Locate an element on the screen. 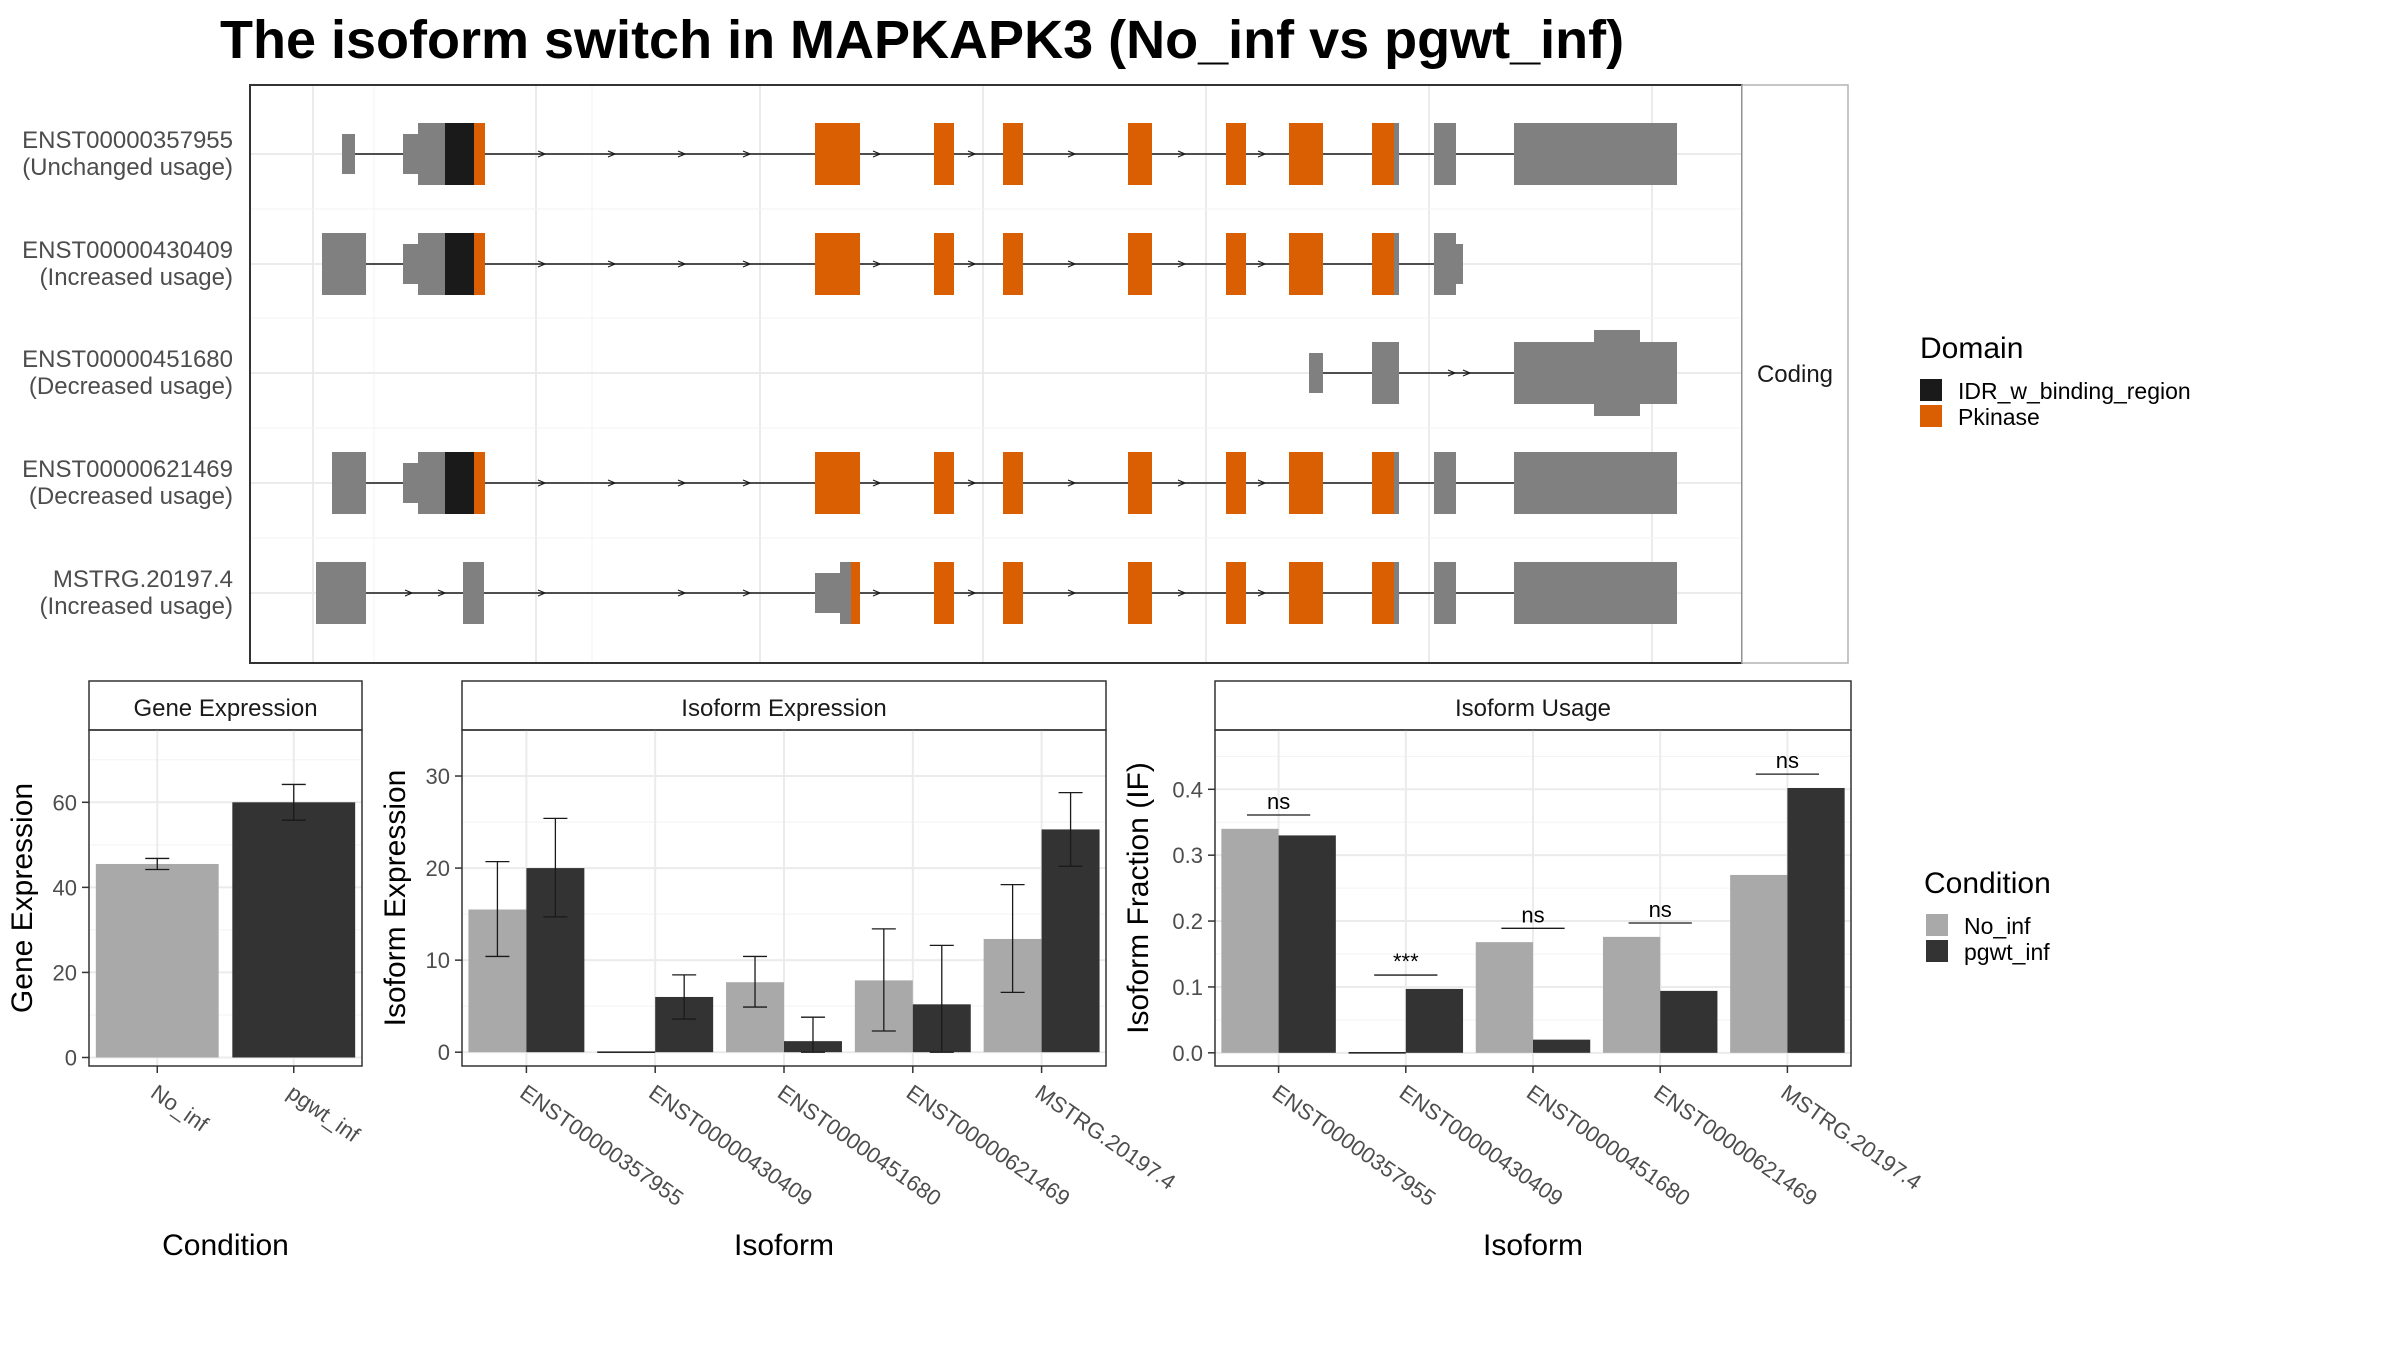 This screenshot has width=2400, height=1350. isoform-row-label: ENST00000451680 is located at coordinates (127, 359).